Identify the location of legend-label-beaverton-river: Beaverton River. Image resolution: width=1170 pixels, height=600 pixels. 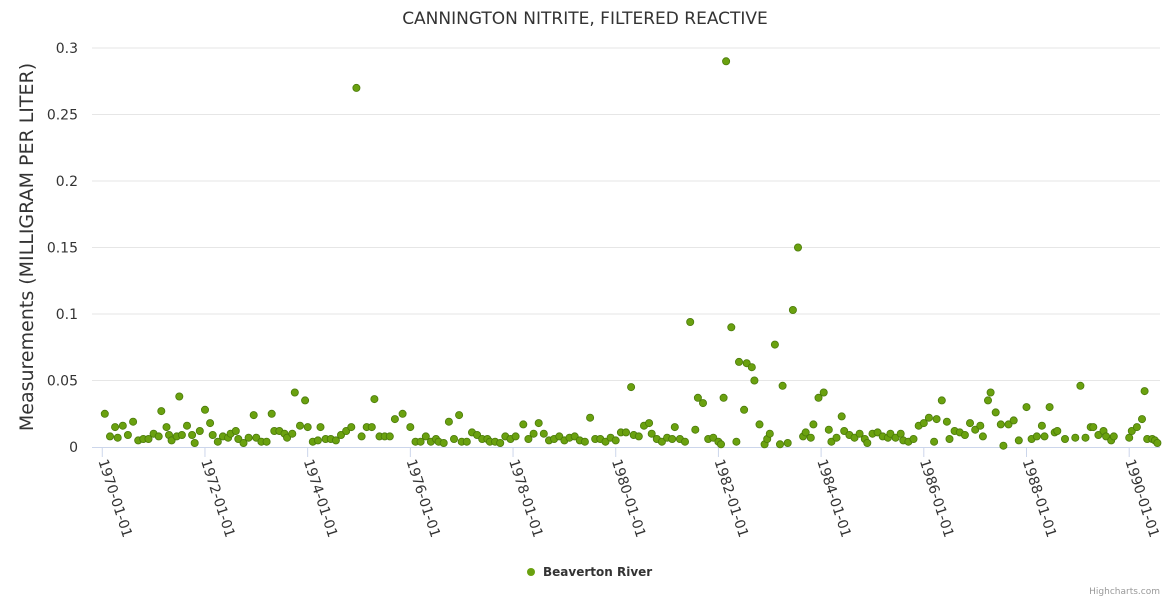
(597, 572).